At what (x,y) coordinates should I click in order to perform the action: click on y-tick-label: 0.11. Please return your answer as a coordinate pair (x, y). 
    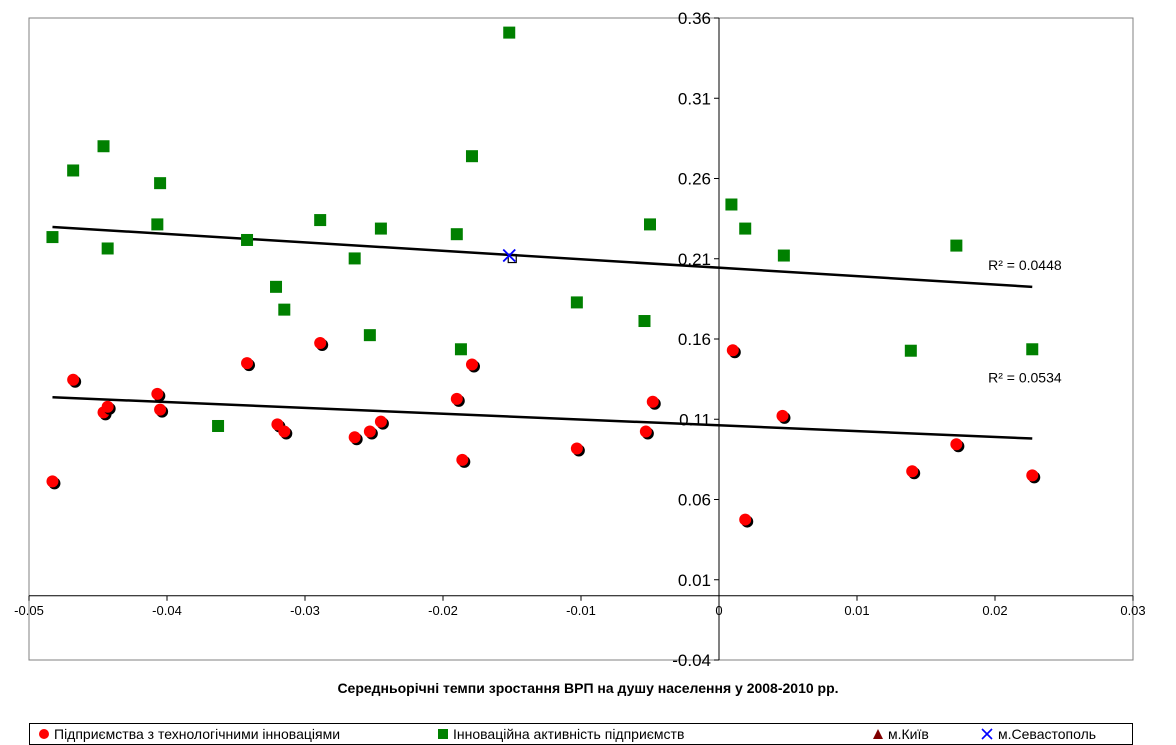
    Looking at the image, I should click on (695, 419).